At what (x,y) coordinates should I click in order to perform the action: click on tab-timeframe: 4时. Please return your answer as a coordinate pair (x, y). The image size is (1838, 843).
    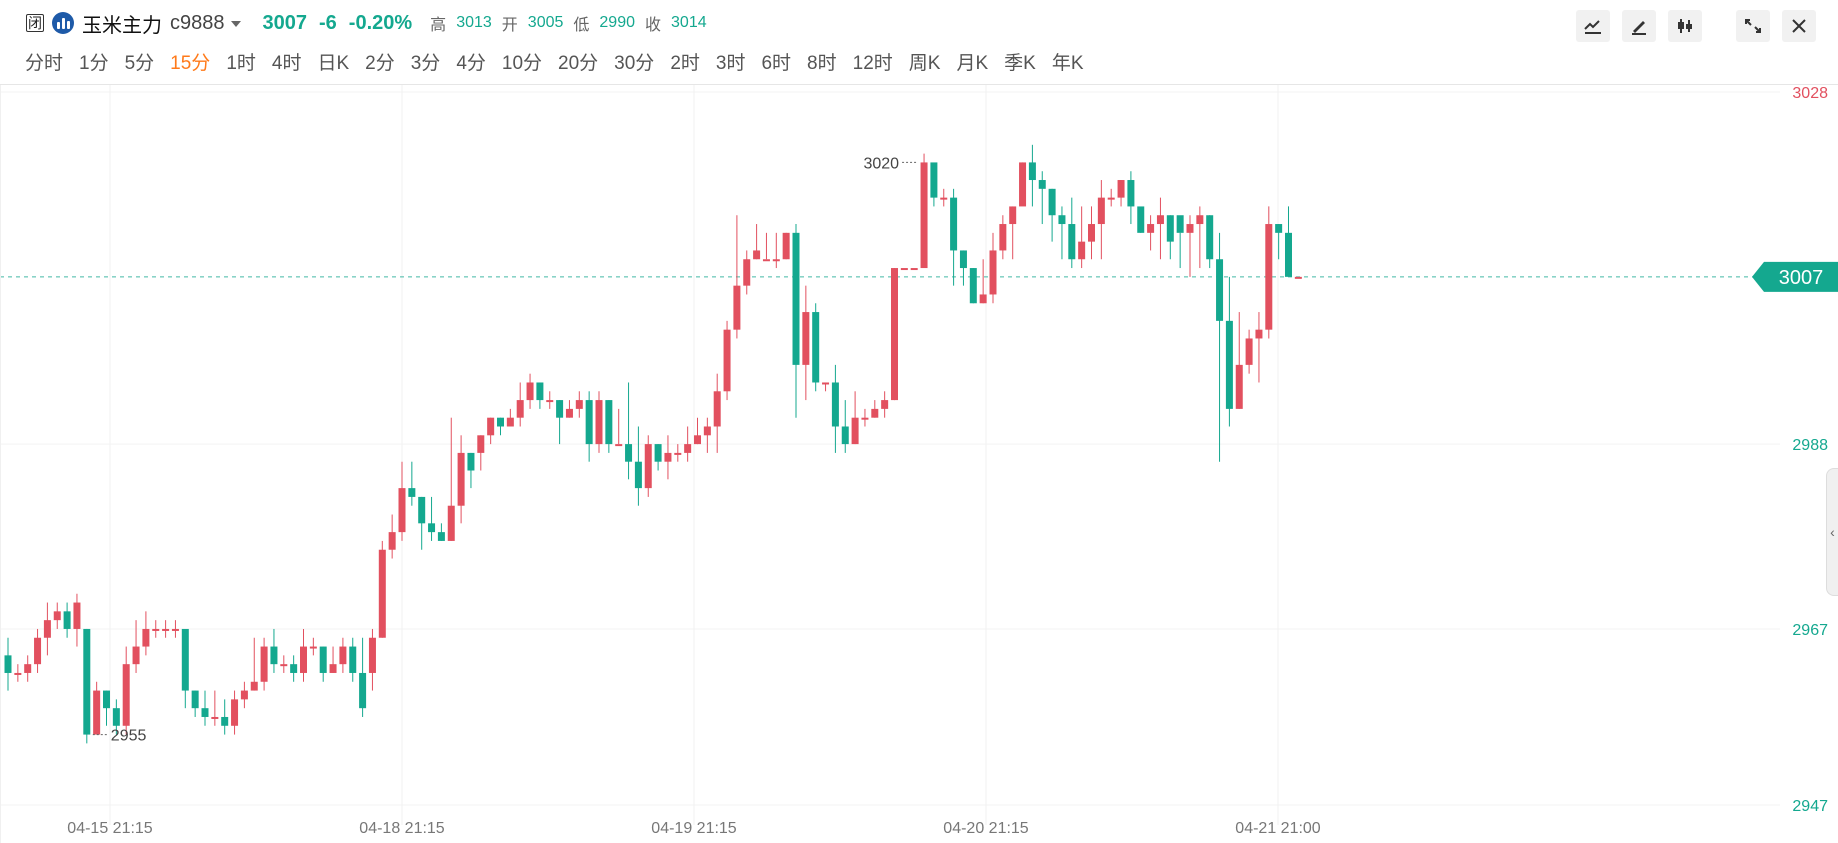
    Looking at the image, I should click on (286, 63).